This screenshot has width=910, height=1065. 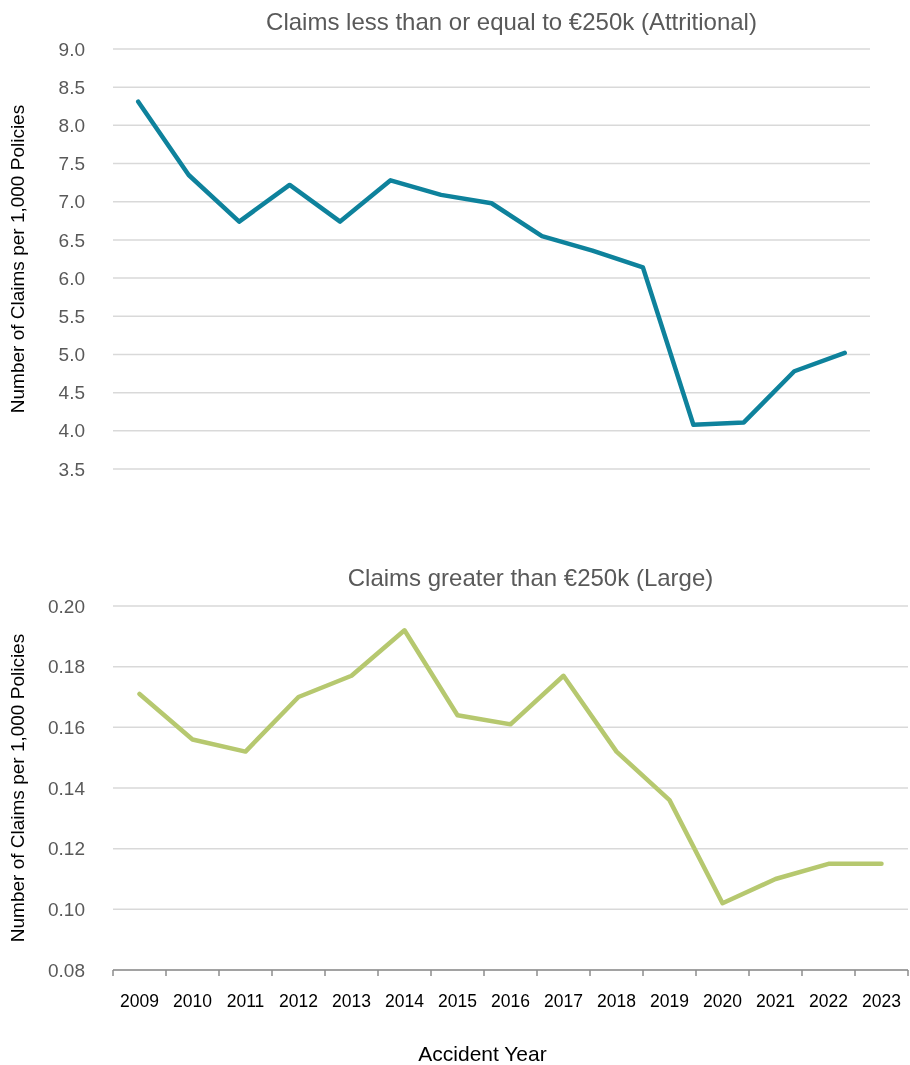 I want to click on y-tick-label: 8.0, so click(x=71, y=126).